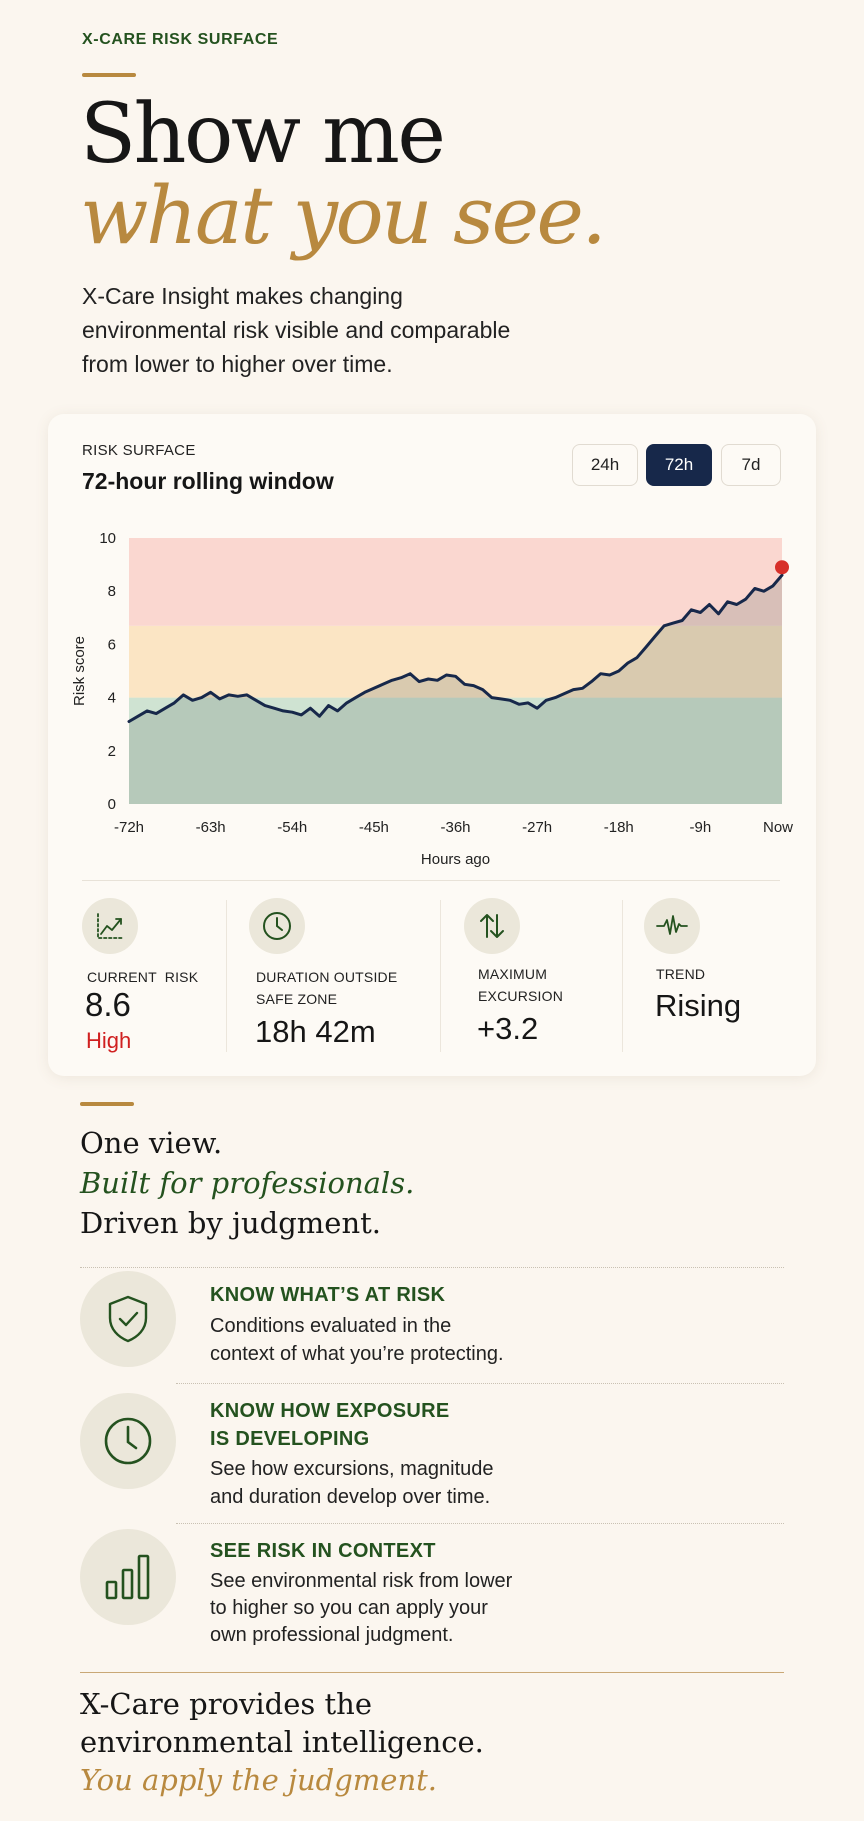 Image resolution: width=864 pixels, height=1821 pixels. What do you see at coordinates (330, 1411) in the screenshot?
I see `feature-title-line: KNOW HOW EXPOSURE` at bounding box center [330, 1411].